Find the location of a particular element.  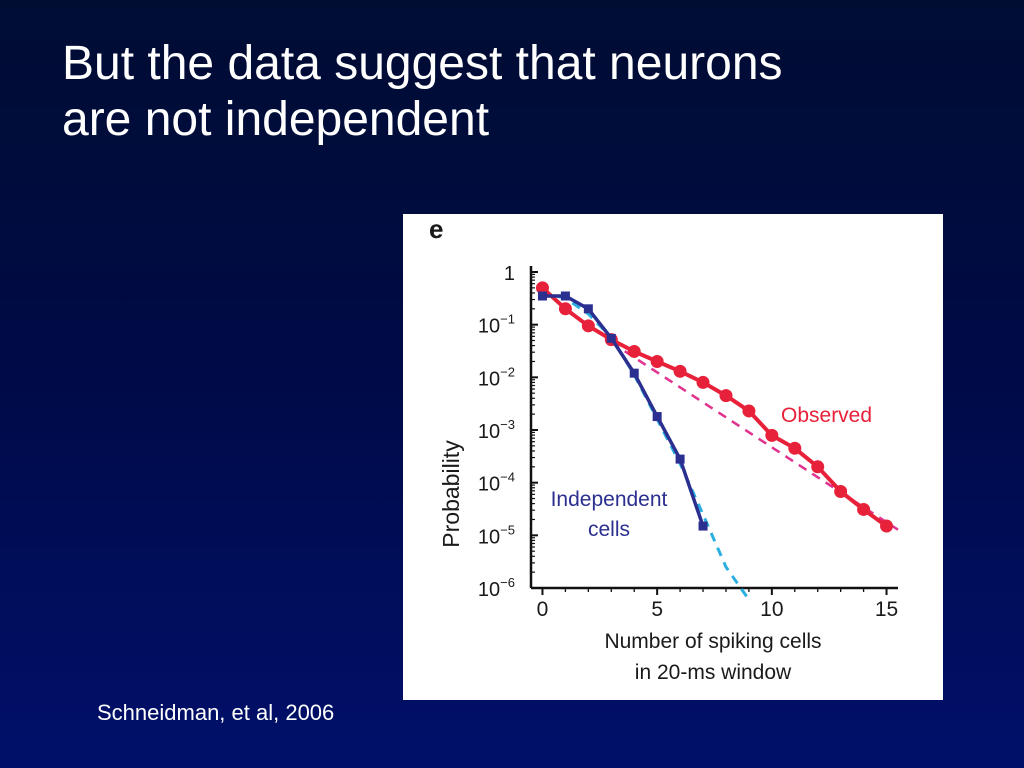

y-tick-label: 10⁻⁴ is located at coordinates (496, 483).